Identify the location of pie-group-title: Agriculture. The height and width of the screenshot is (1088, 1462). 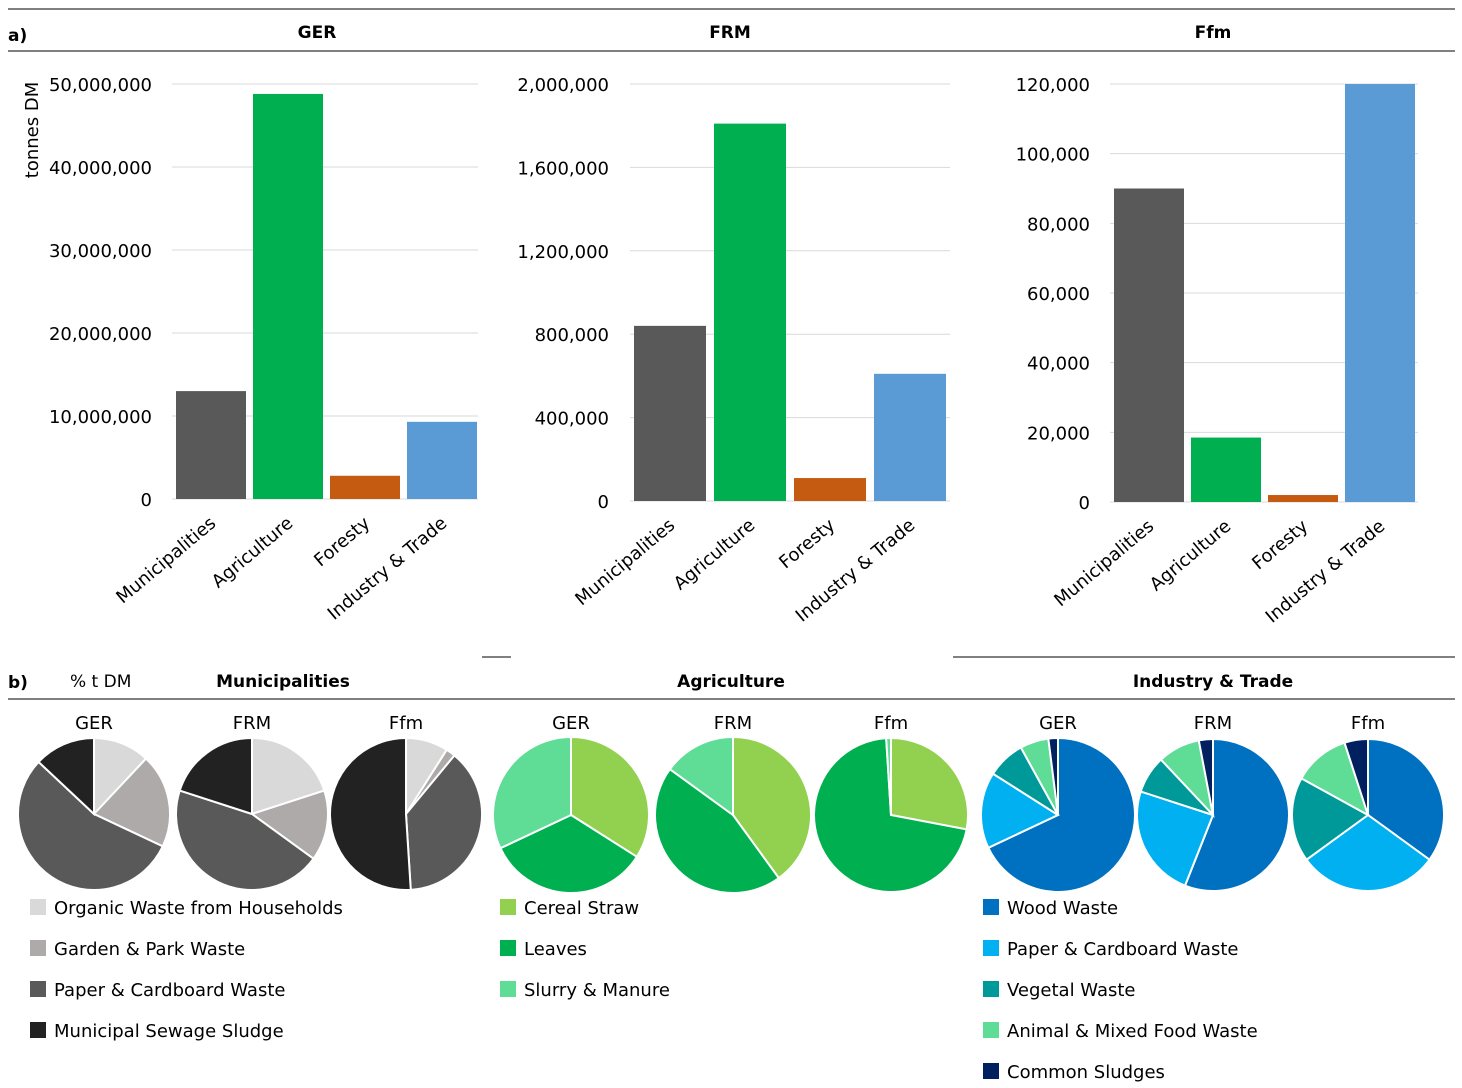
(731, 682).